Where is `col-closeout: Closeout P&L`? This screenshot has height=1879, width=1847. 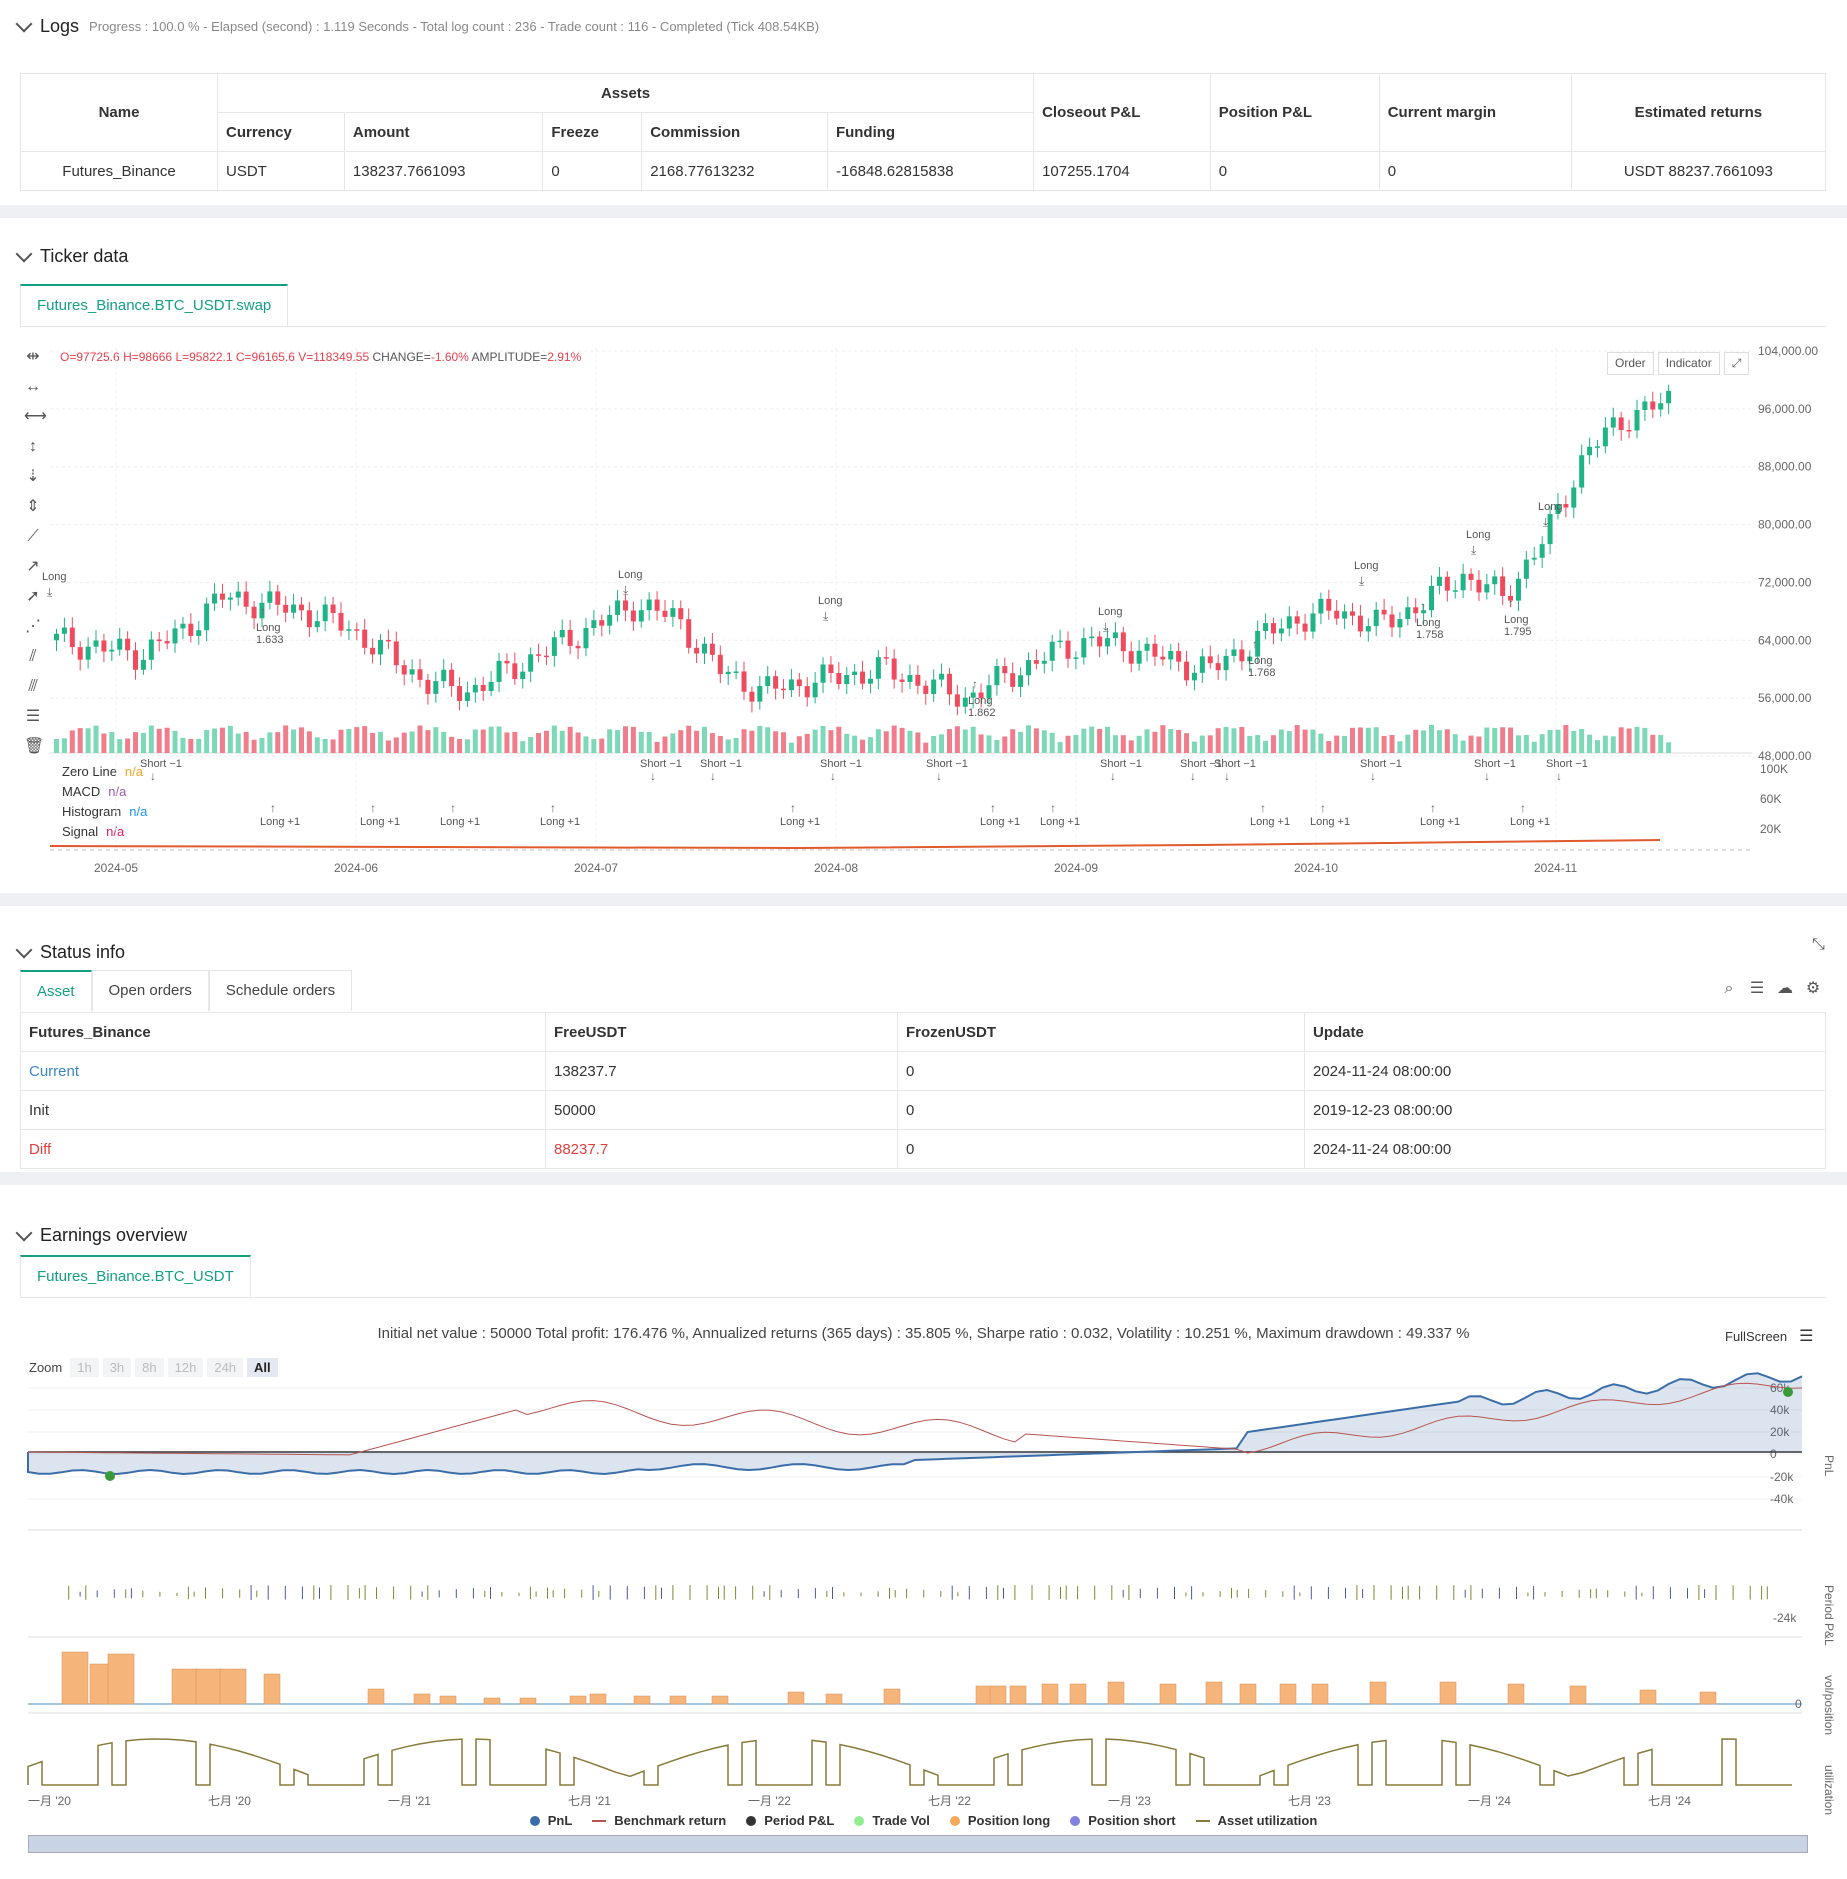 col-closeout: Closeout P&L is located at coordinates (1122, 112).